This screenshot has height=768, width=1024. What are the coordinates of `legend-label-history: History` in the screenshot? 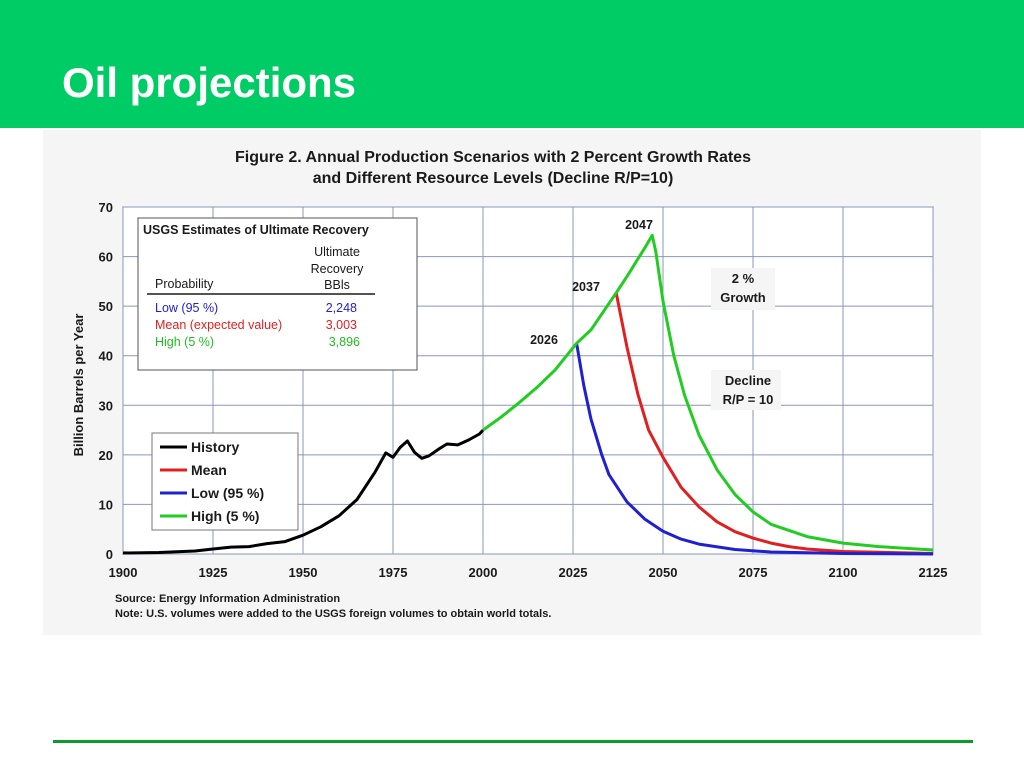 It's located at (215, 447).